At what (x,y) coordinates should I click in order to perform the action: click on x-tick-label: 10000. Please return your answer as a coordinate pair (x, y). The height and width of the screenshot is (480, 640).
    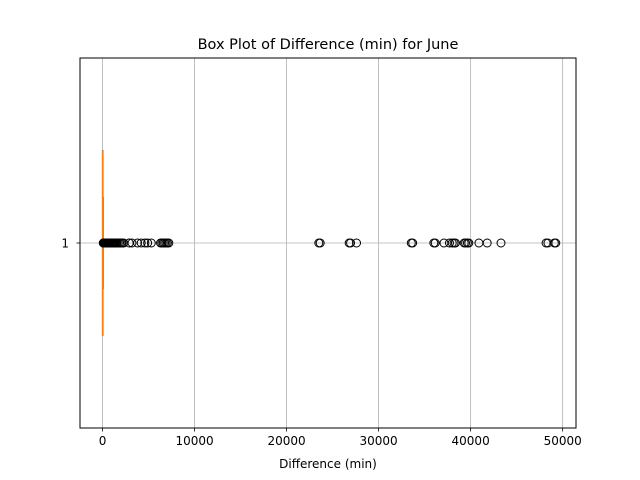
    Looking at the image, I should click on (194, 441).